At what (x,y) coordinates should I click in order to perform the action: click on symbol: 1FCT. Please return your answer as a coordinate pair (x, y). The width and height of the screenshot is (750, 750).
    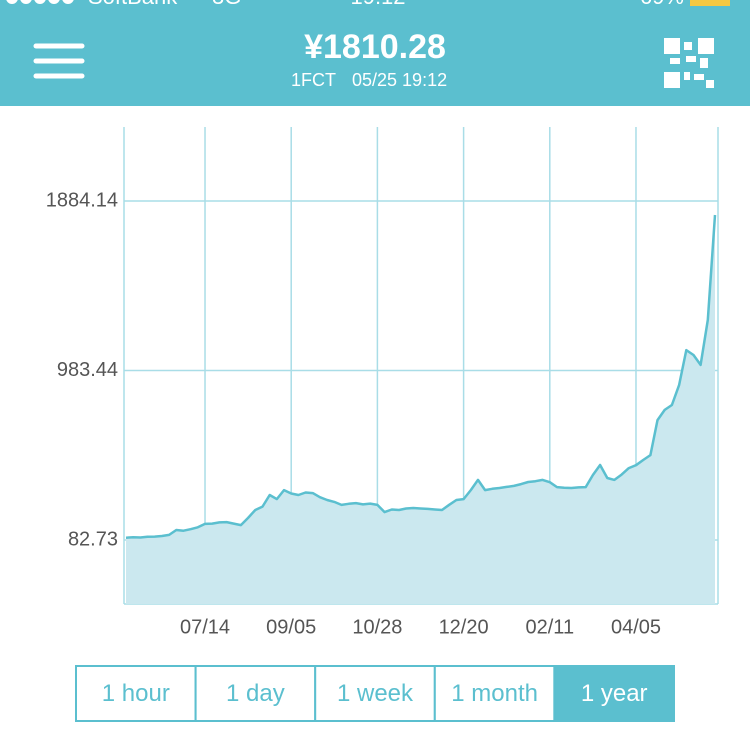
    Looking at the image, I should click on (313, 80).